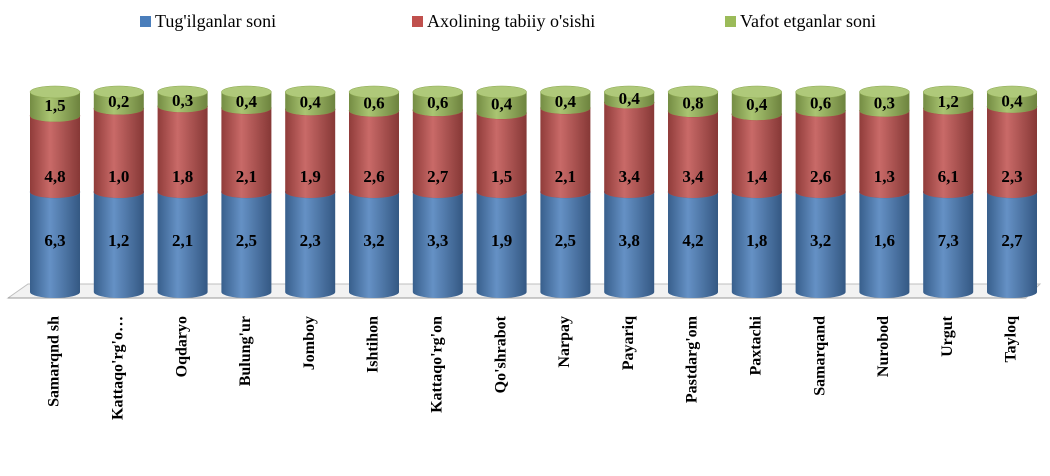 This screenshot has height=476, width=1050. I want to click on value-label: 0,8, so click(692, 102).